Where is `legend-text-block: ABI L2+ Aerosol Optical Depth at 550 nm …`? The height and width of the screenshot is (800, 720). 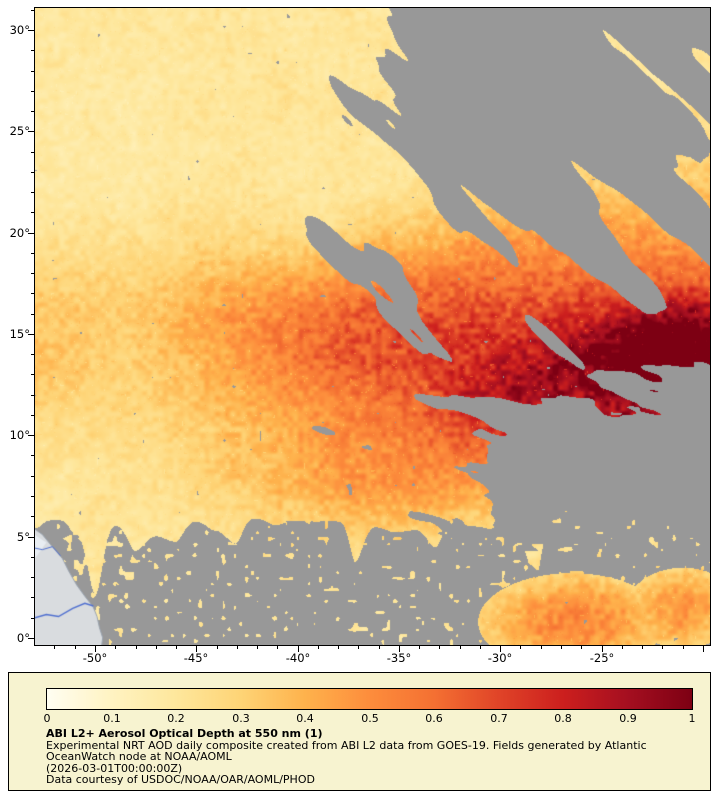 legend-text-block: ABI L2+ Aerosol Optical Depth at 550 nm … is located at coordinates (382, 757).